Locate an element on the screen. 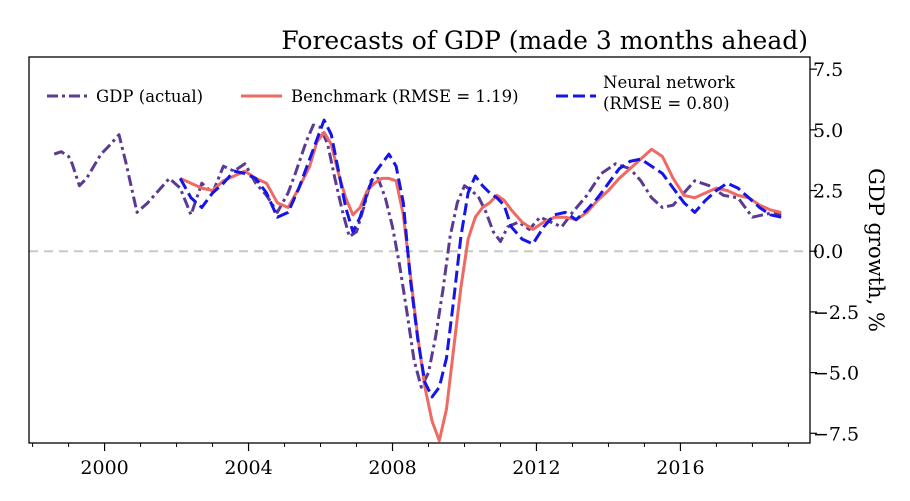  y-tick-label: 7.5 is located at coordinates (828, 70).